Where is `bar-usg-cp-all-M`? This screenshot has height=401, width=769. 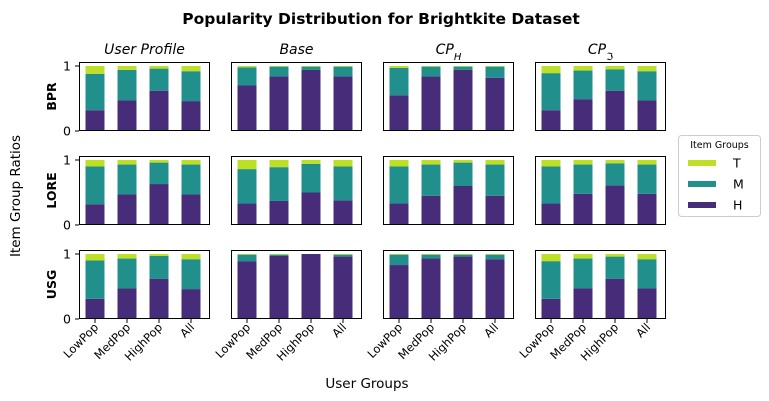 bar-usg-cp-all-M is located at coordinates (647, 274).